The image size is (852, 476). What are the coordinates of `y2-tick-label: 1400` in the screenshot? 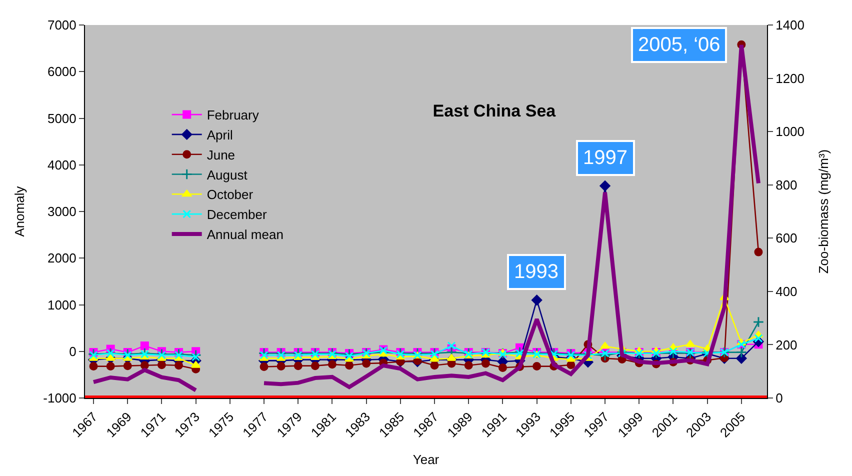 It's located at (790, 25).